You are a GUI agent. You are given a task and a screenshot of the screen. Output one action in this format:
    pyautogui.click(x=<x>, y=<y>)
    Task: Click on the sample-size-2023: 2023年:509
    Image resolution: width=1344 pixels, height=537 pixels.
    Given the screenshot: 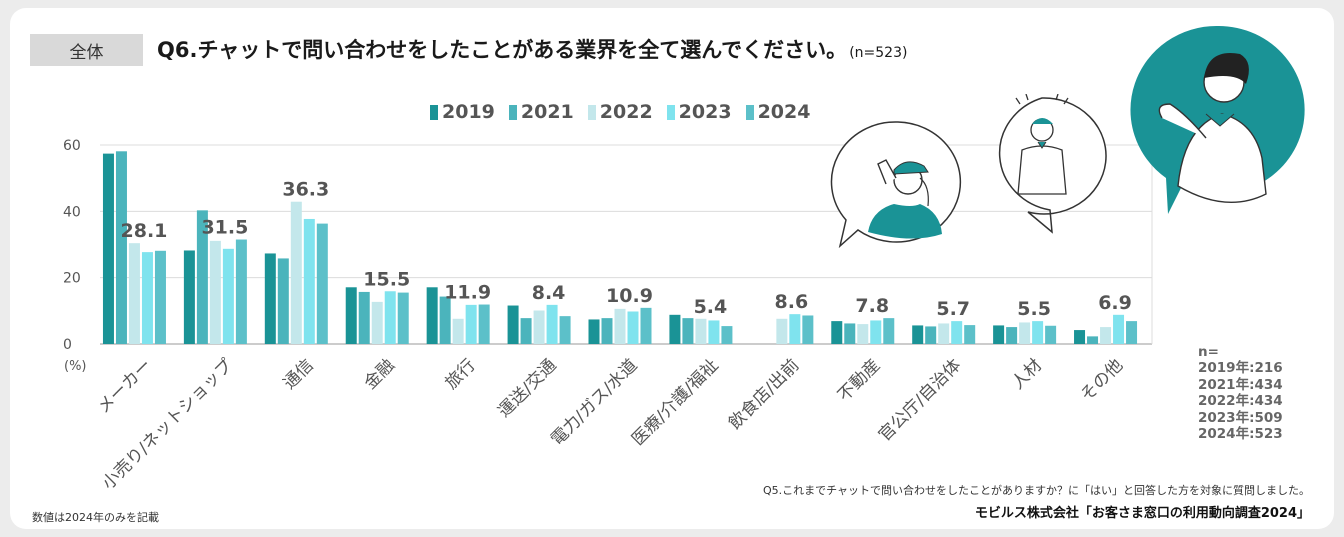 What is the action you would take?
    pyautogui.click(x=1240, y=417)
    